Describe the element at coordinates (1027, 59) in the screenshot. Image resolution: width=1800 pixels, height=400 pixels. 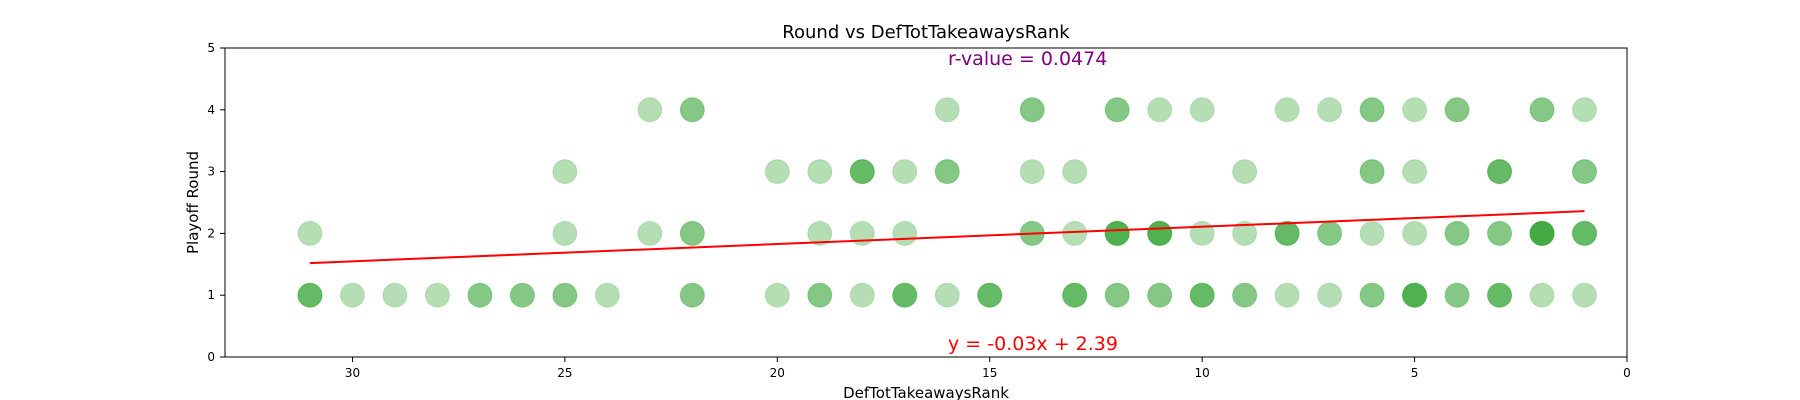
I see `r-value-annotation: r-value = 0.0474` at that location.